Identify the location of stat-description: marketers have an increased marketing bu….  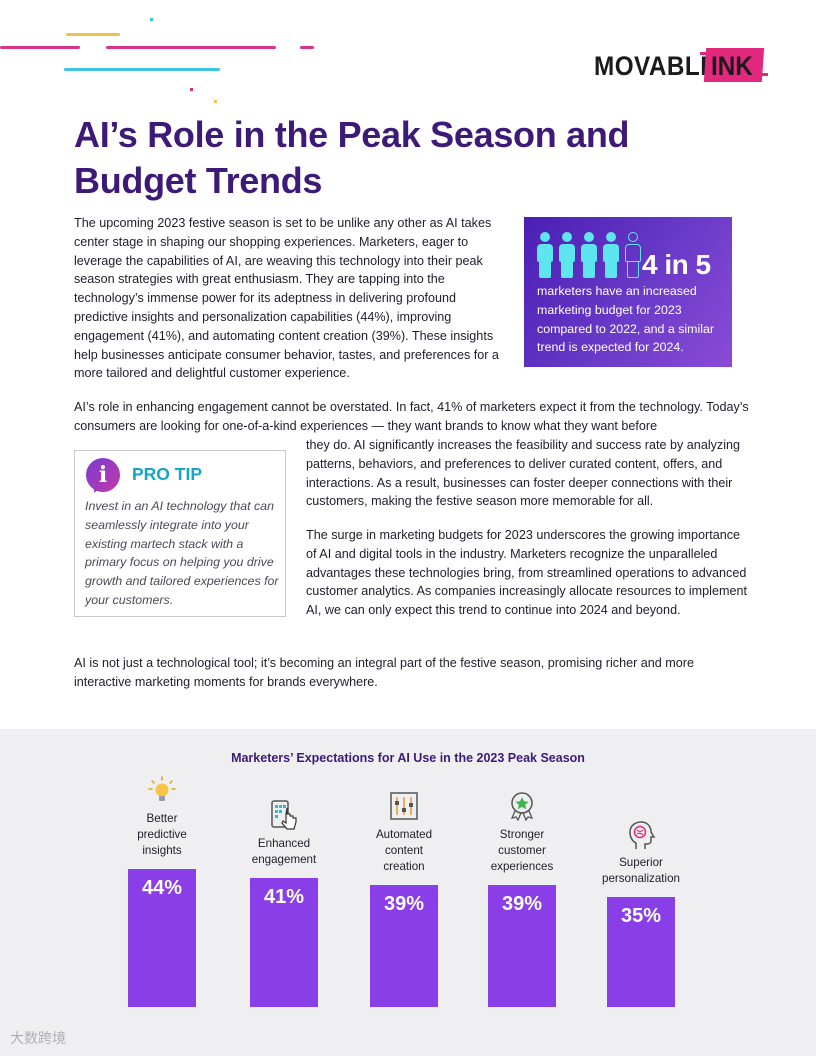
(626, 319).